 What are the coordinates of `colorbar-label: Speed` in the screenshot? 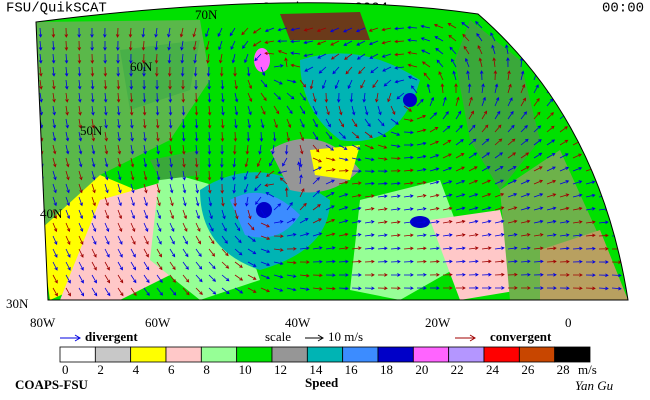 It's located at (322, 382).